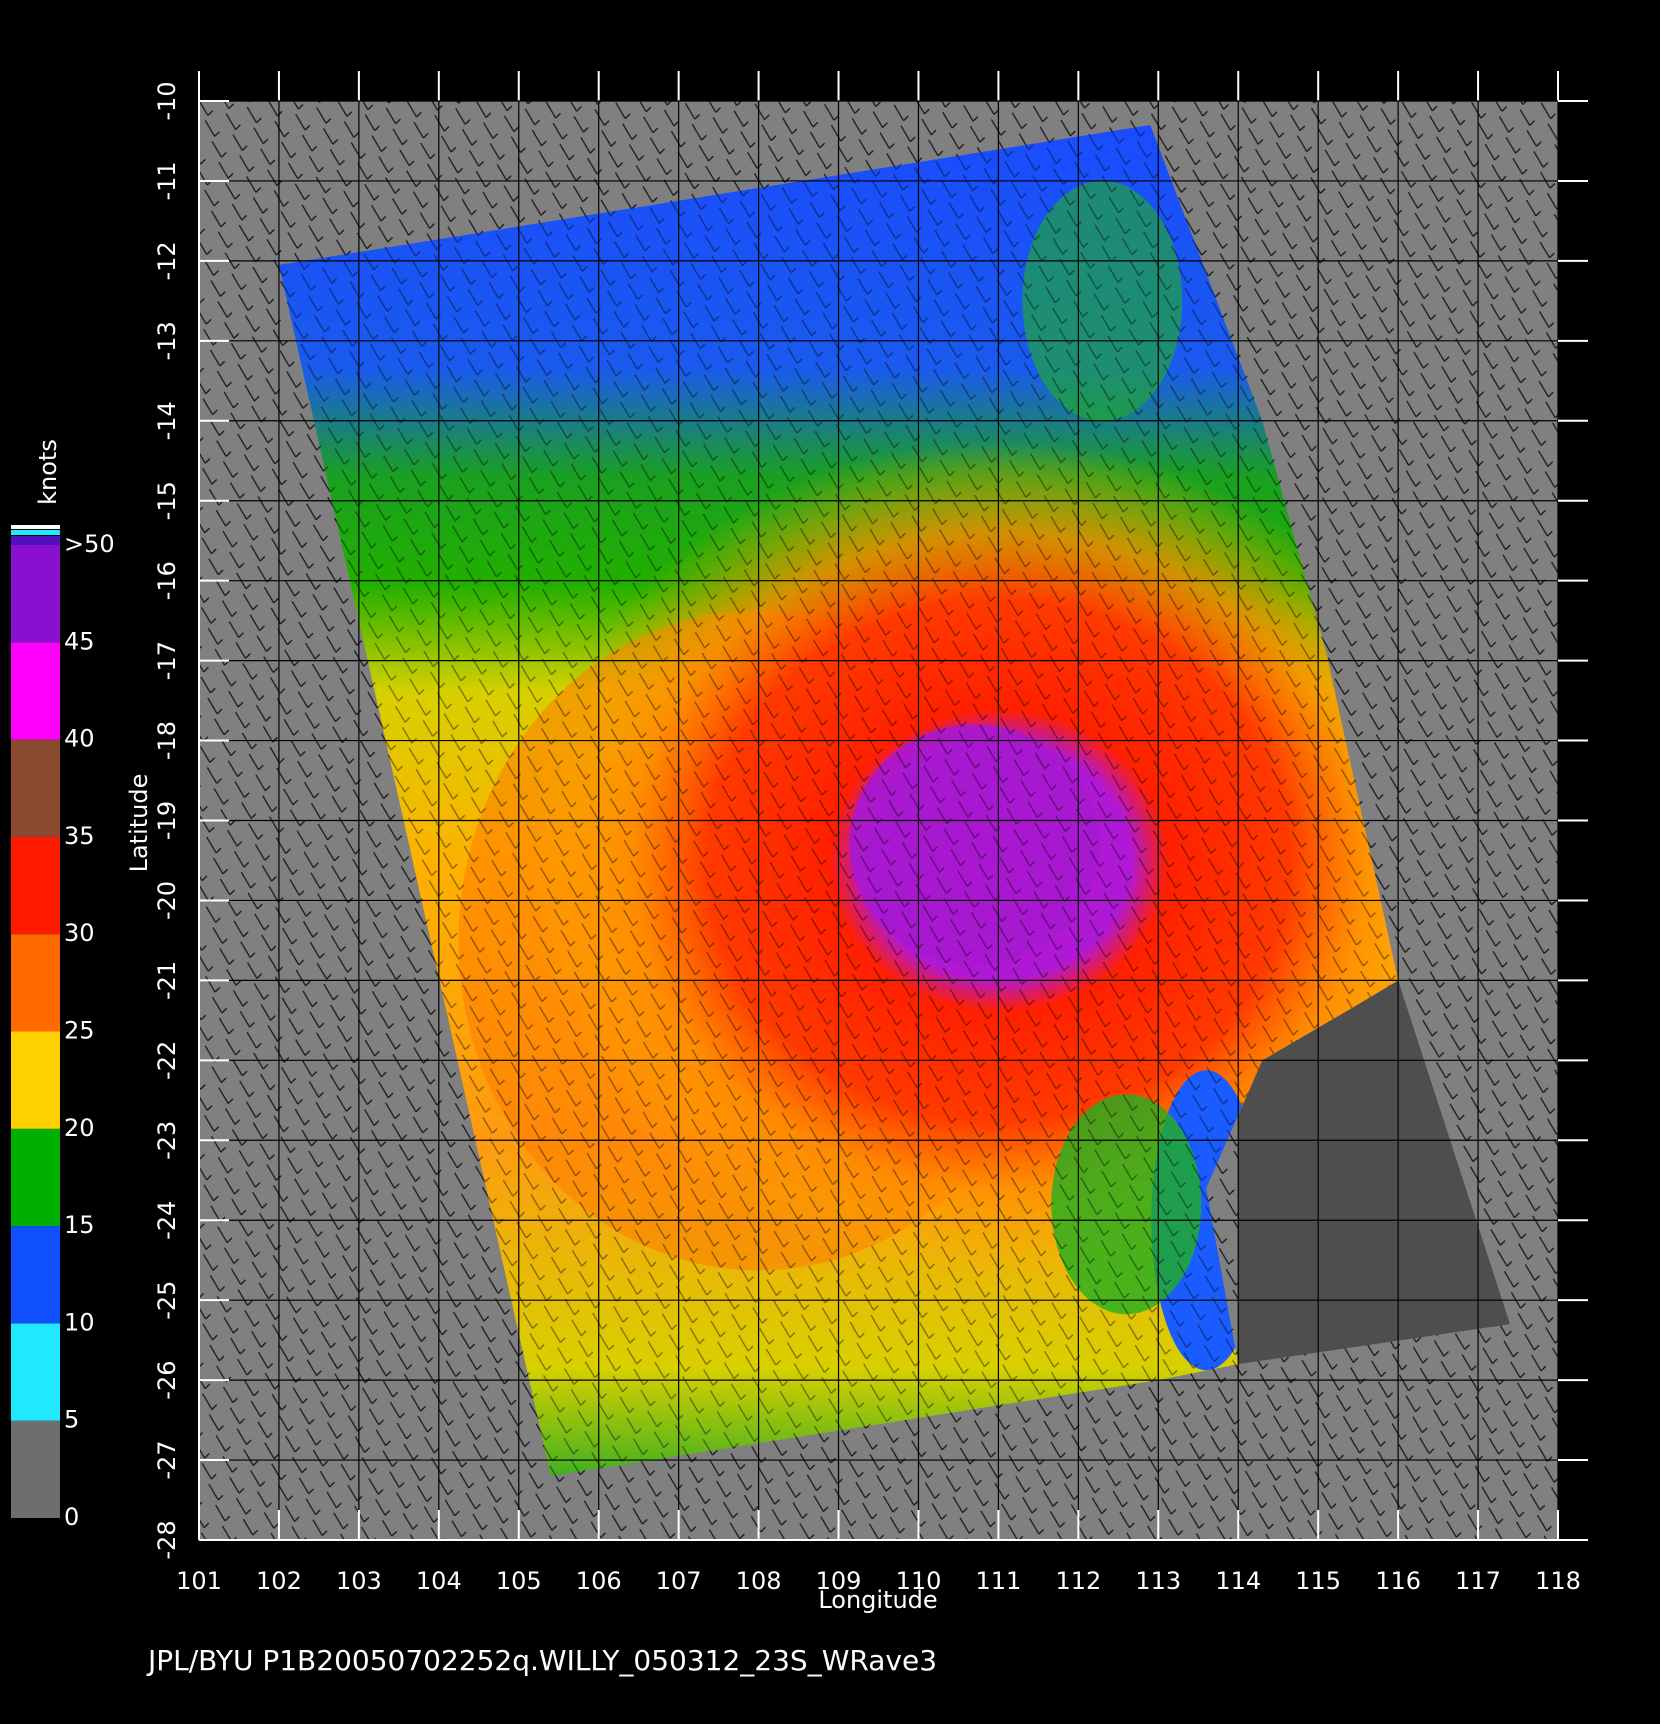 Image resolution: width=1660 pixels, height=1724 pixels. What do you see at coordinates (599, 1581) in the screenshot?
I see `x-tick-label: 106` at bounding box center [599, 1581].